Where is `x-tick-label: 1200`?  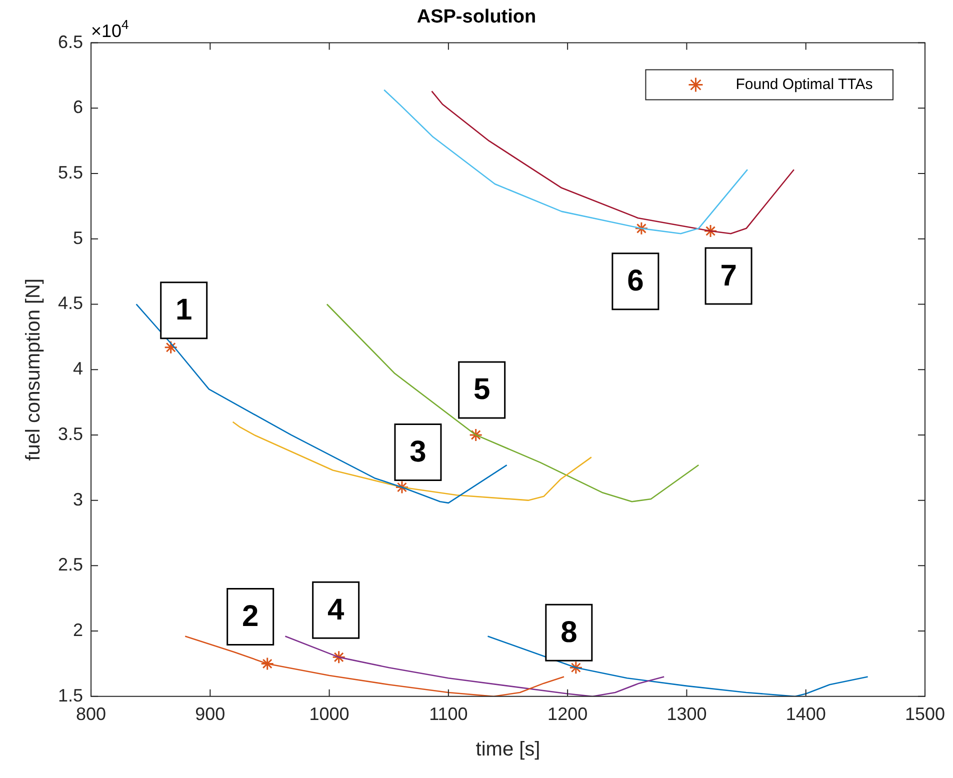 x-tick-label: 1200 is located at coordinates (568, 714).